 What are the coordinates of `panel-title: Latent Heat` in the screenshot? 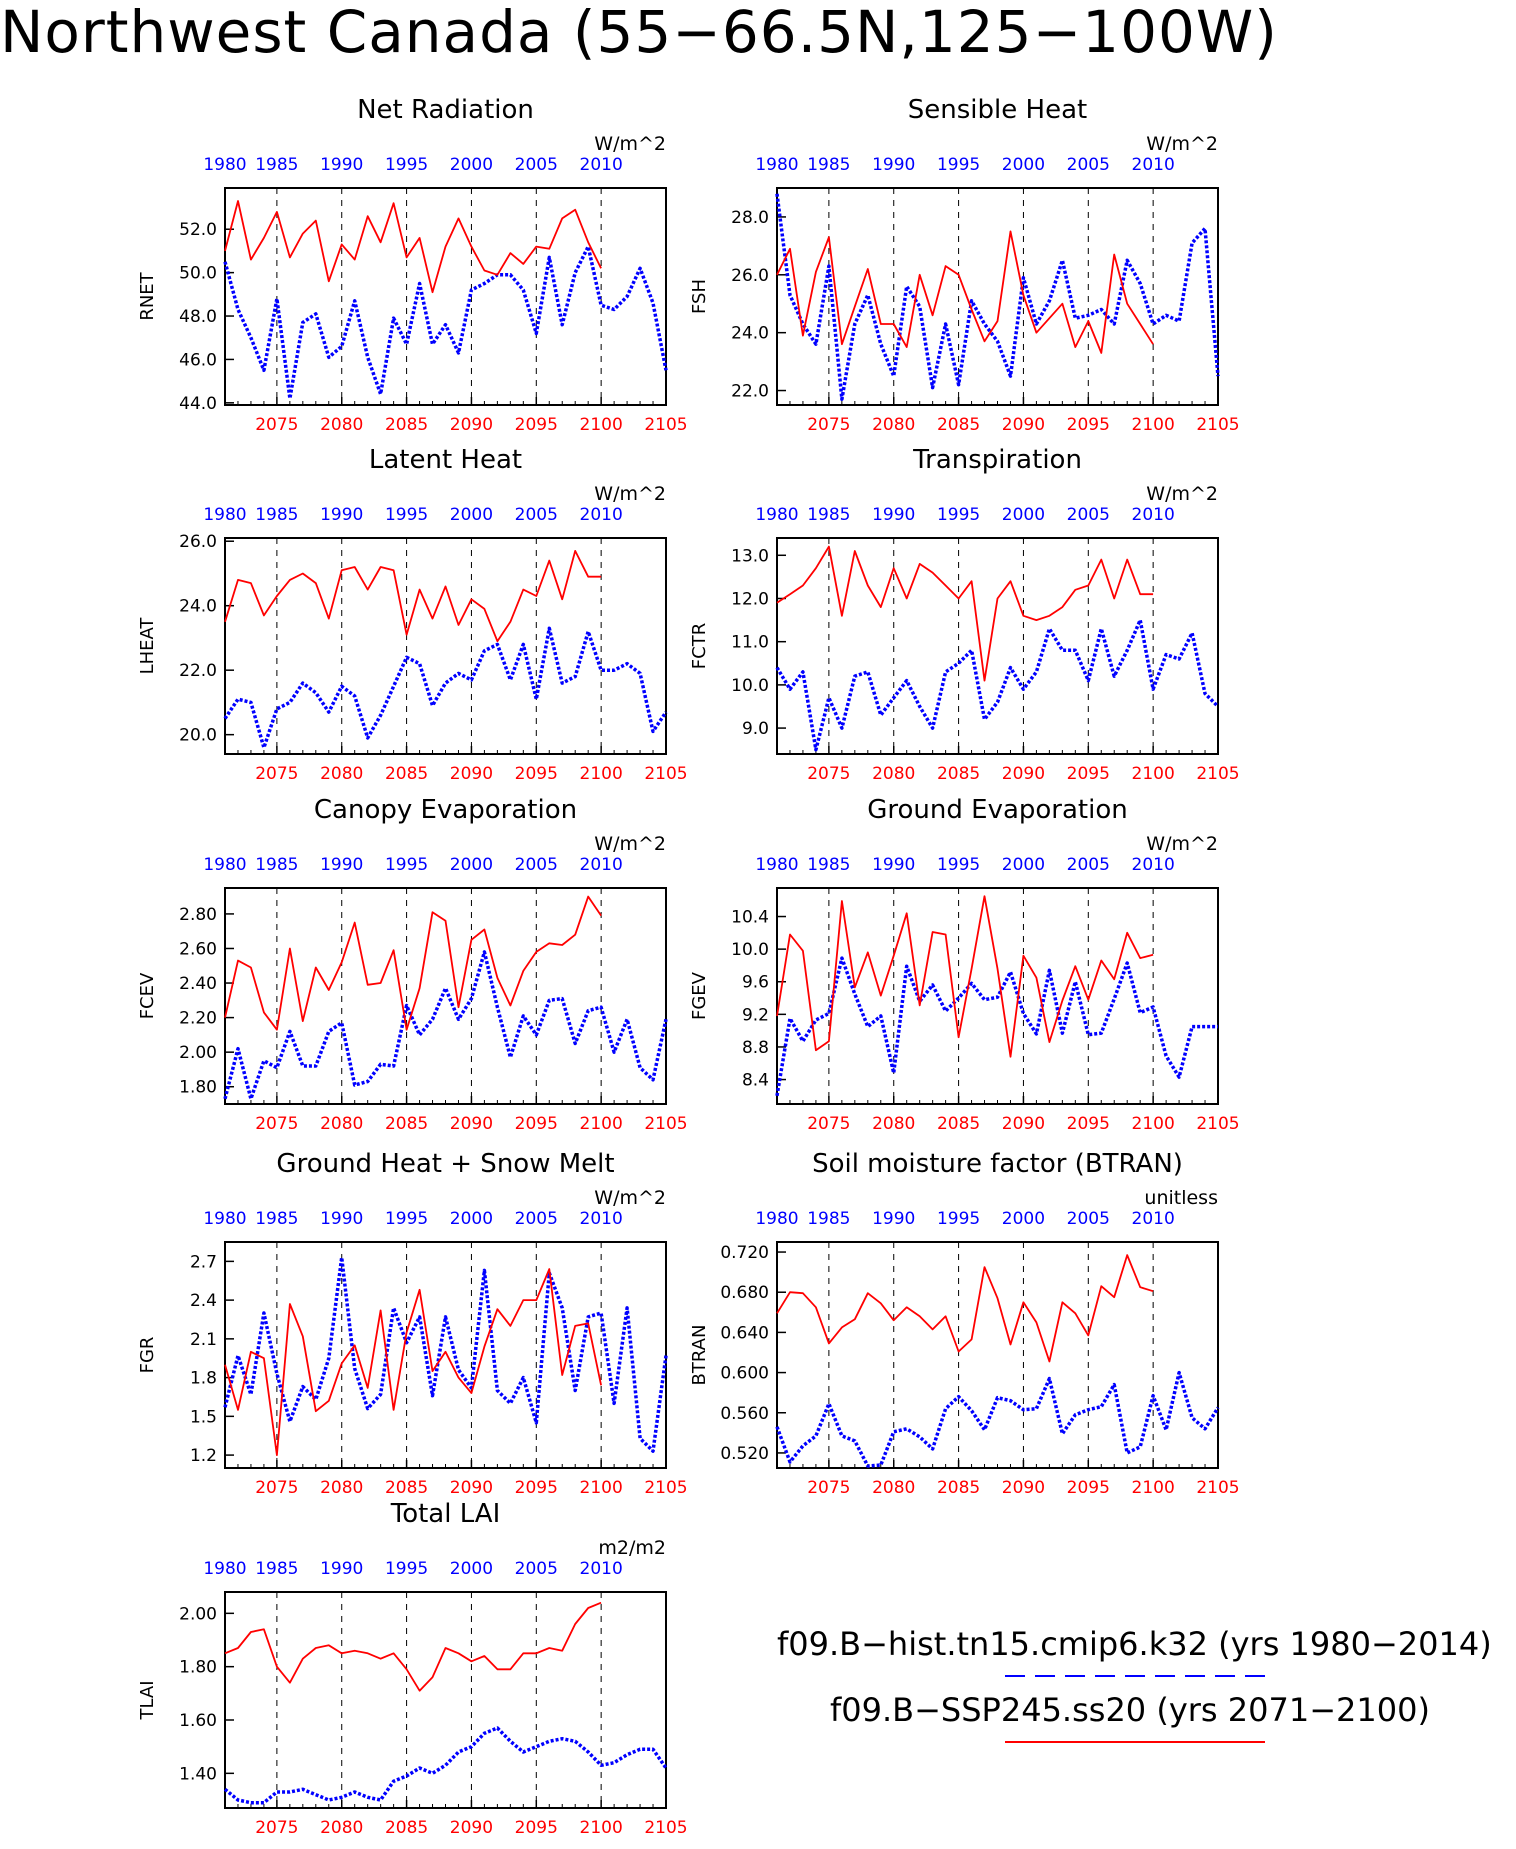 It's located at (445, 460).